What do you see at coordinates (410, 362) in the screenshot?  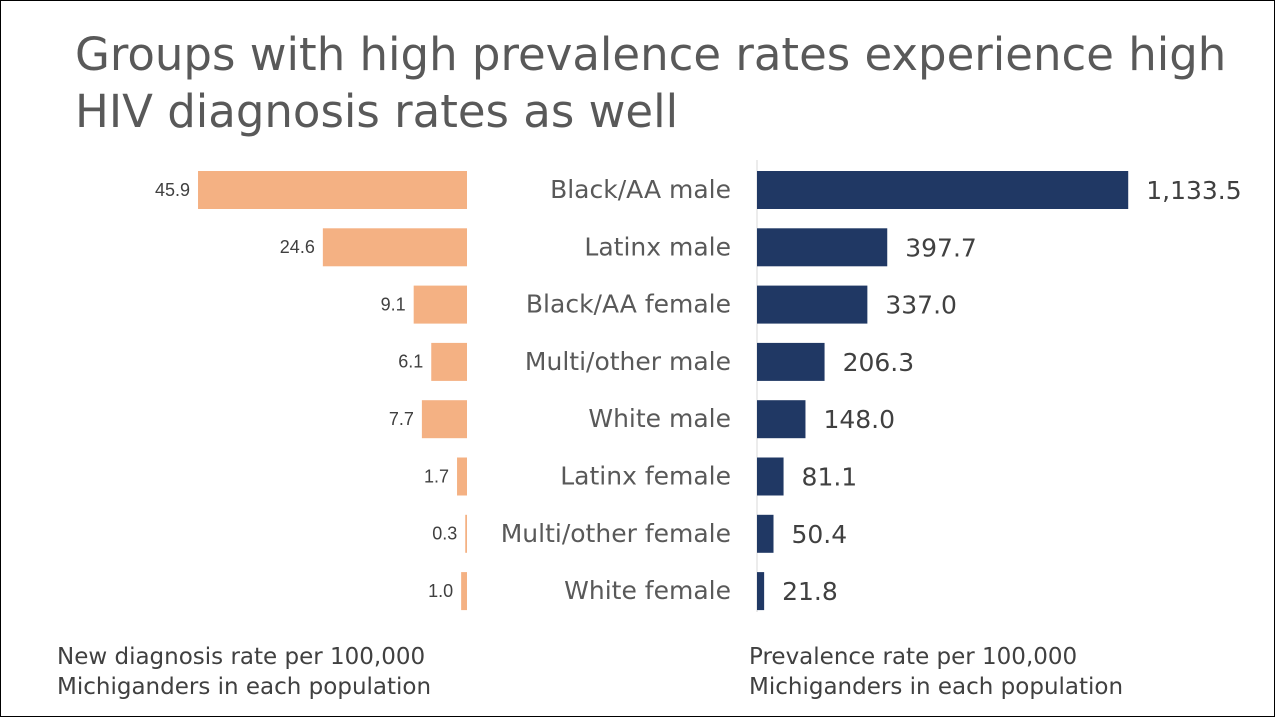 I see `value-label: 6.1` at bounding box center [410, 362].